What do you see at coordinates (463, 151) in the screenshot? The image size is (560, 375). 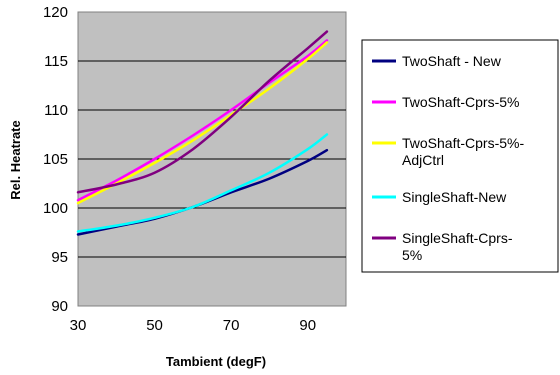 I see `legend-label-3: TwoShaft-Cprs-5%-AdjCtrl` at bounding box center [463, 151].